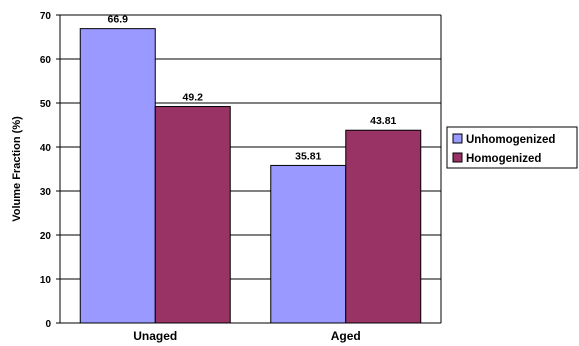 The width and height of the screenshot is (579, 346). I want to click on y-tick-label: 50, so click(46, 104).